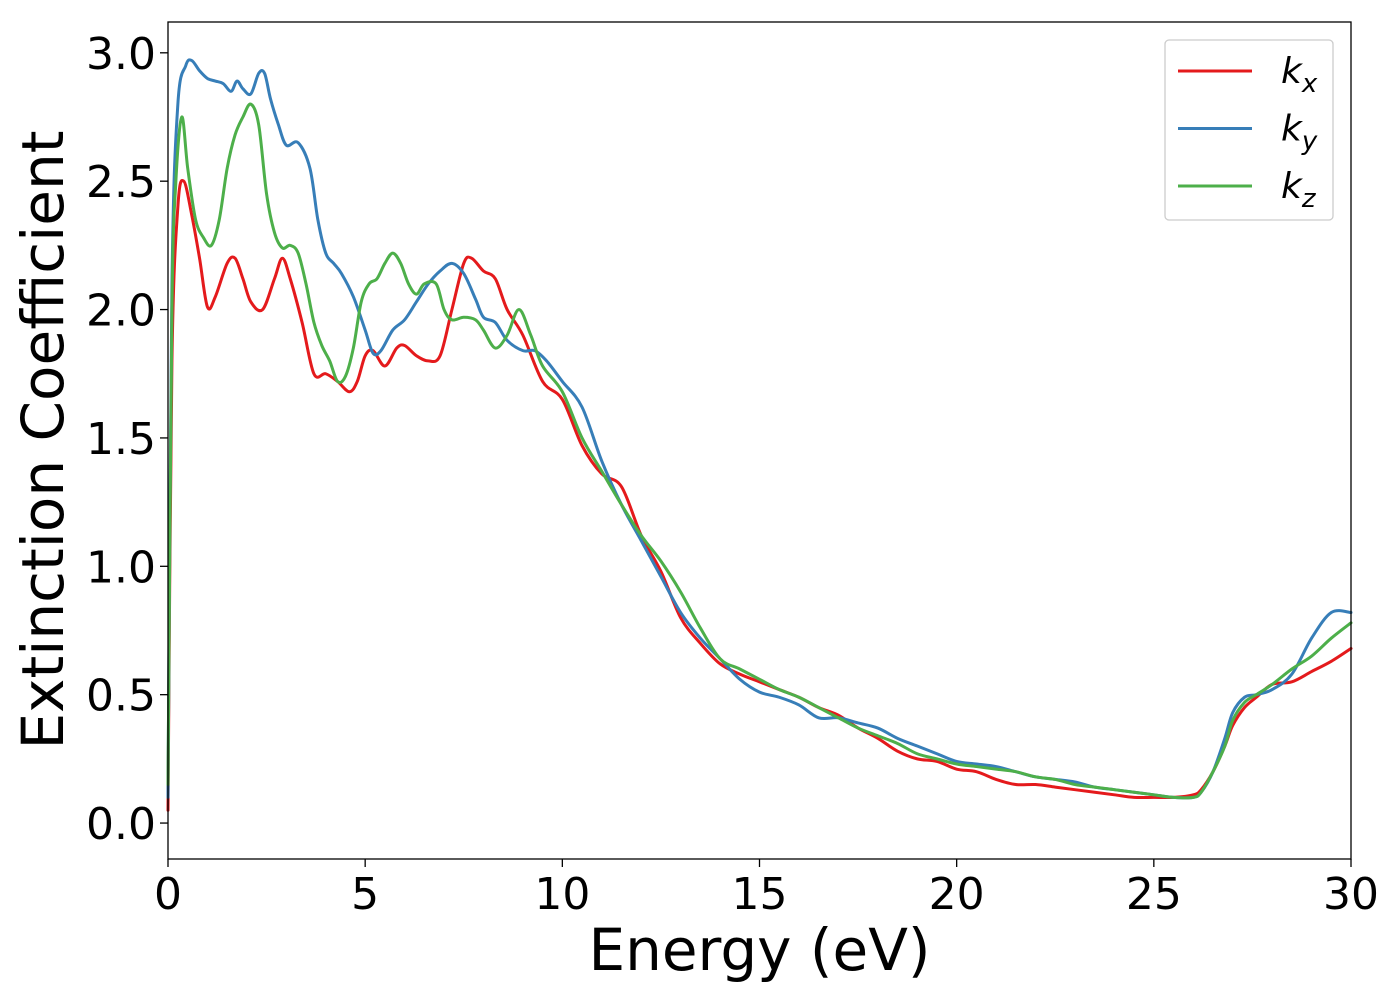  I want to click on x-axis-ticks: 0 5 10 15 20 25 30, so click(766, 889).